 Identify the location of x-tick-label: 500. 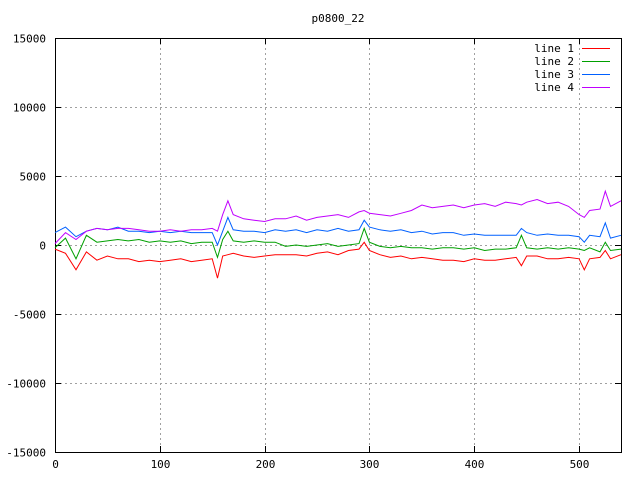
(580, 464).